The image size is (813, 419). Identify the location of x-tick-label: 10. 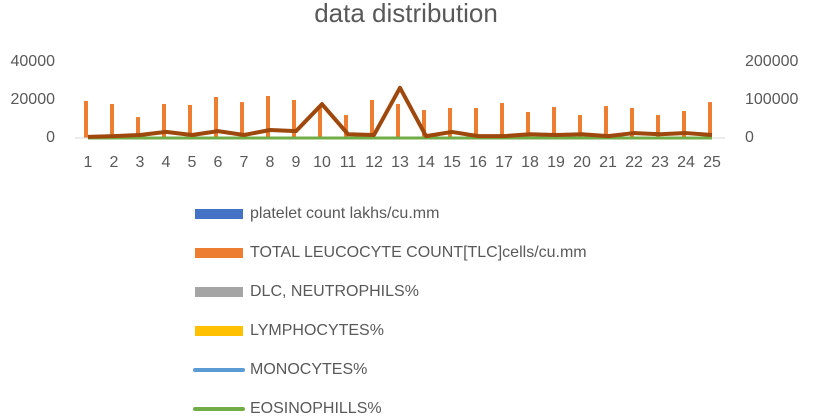
(322, 162).